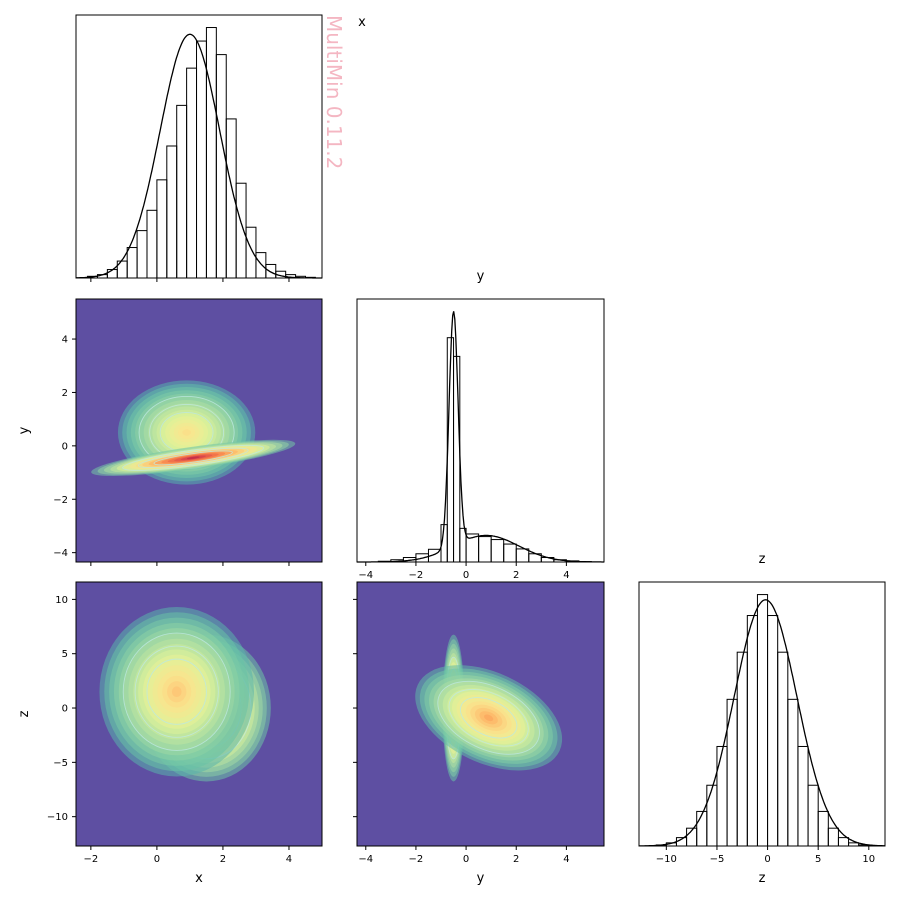 Image resolution: width=900 pixels, height=900 pixels. I want to click on panel-y-marginal: −4 −2 0 2 4 y, so click(480, 425).